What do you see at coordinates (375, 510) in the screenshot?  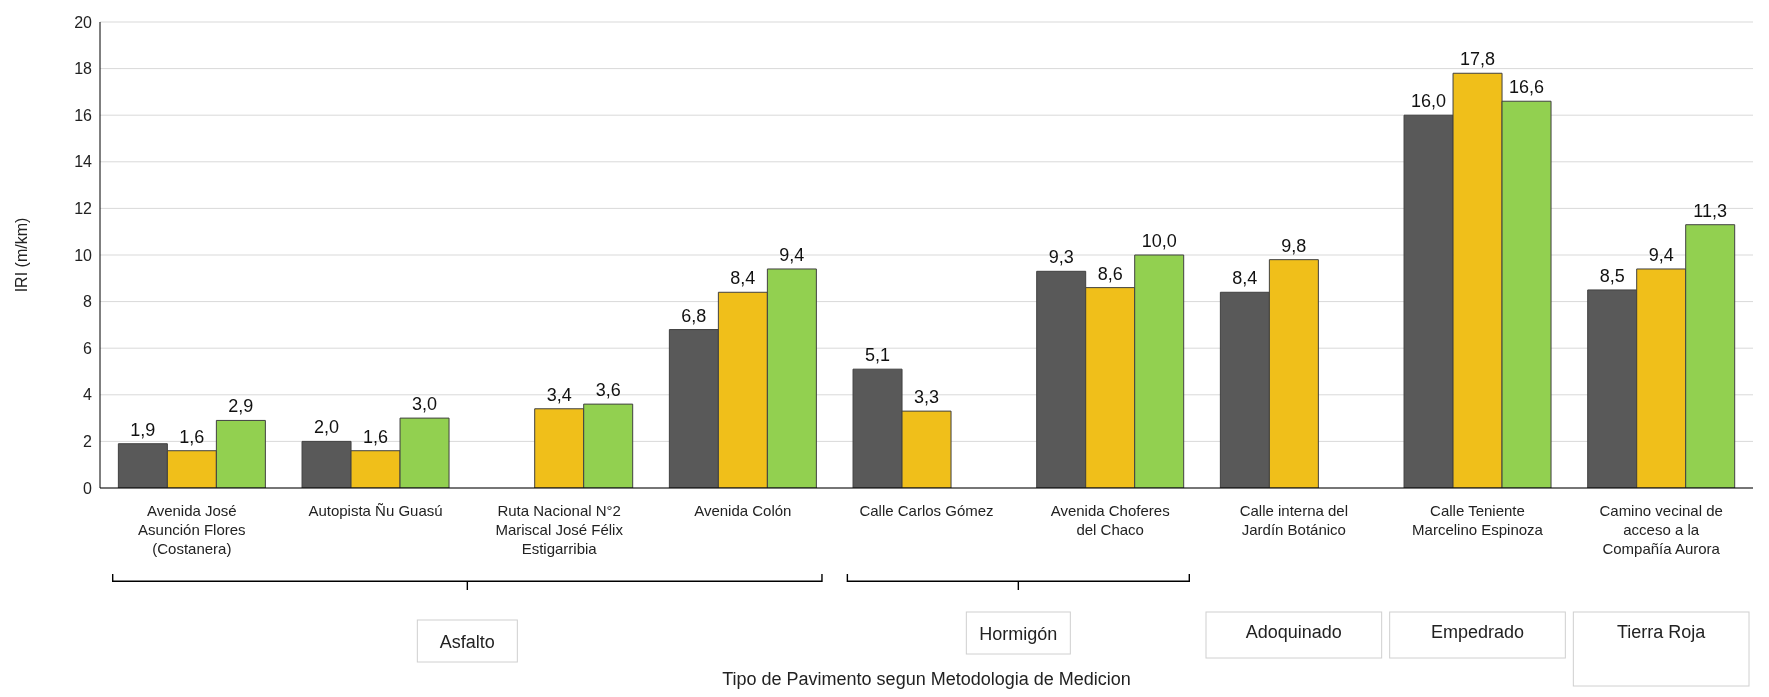 I see `x-tick-label: Autopista Ñu Guasú` at bounding box center [375, 510].